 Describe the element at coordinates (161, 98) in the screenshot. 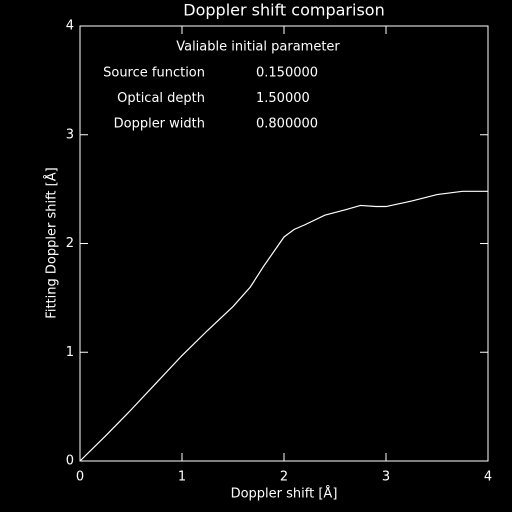

I see `annotation-label: Optical depth` at that location.